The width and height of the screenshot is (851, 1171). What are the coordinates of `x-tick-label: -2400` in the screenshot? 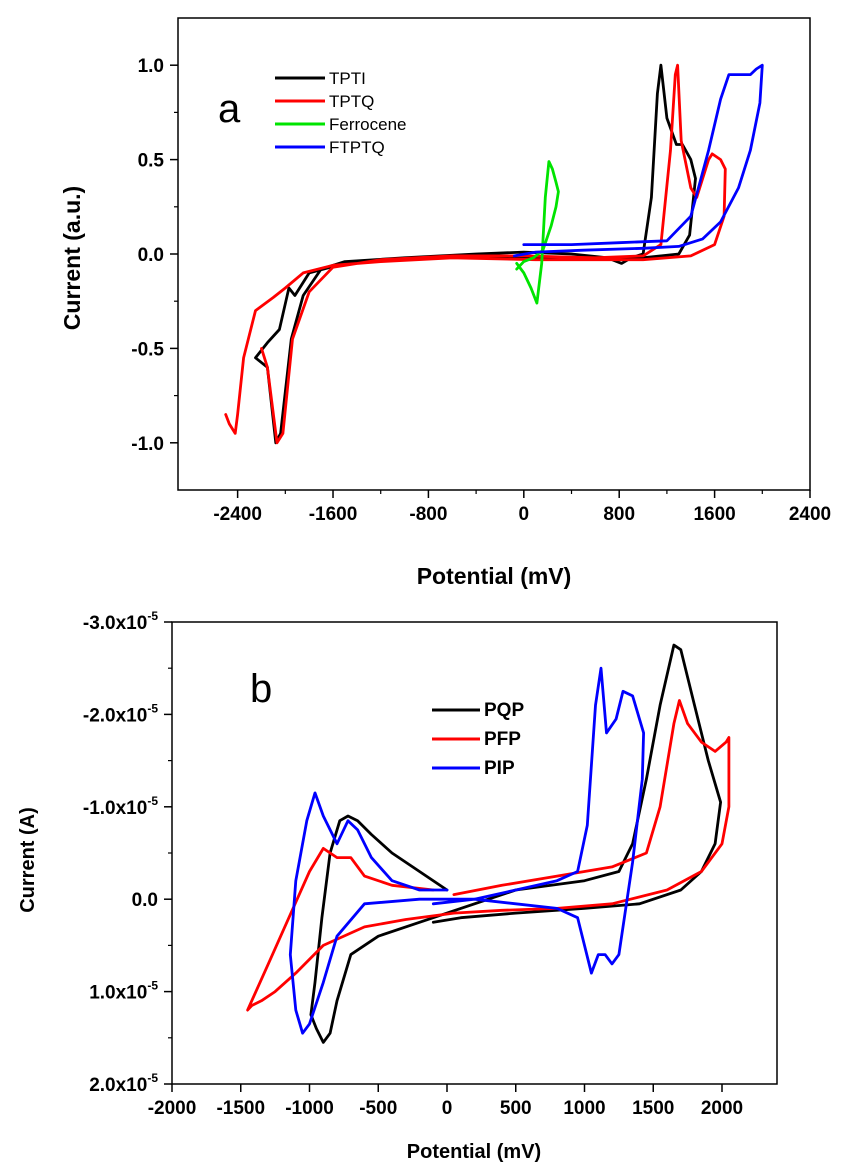 It's located at (237, 514).